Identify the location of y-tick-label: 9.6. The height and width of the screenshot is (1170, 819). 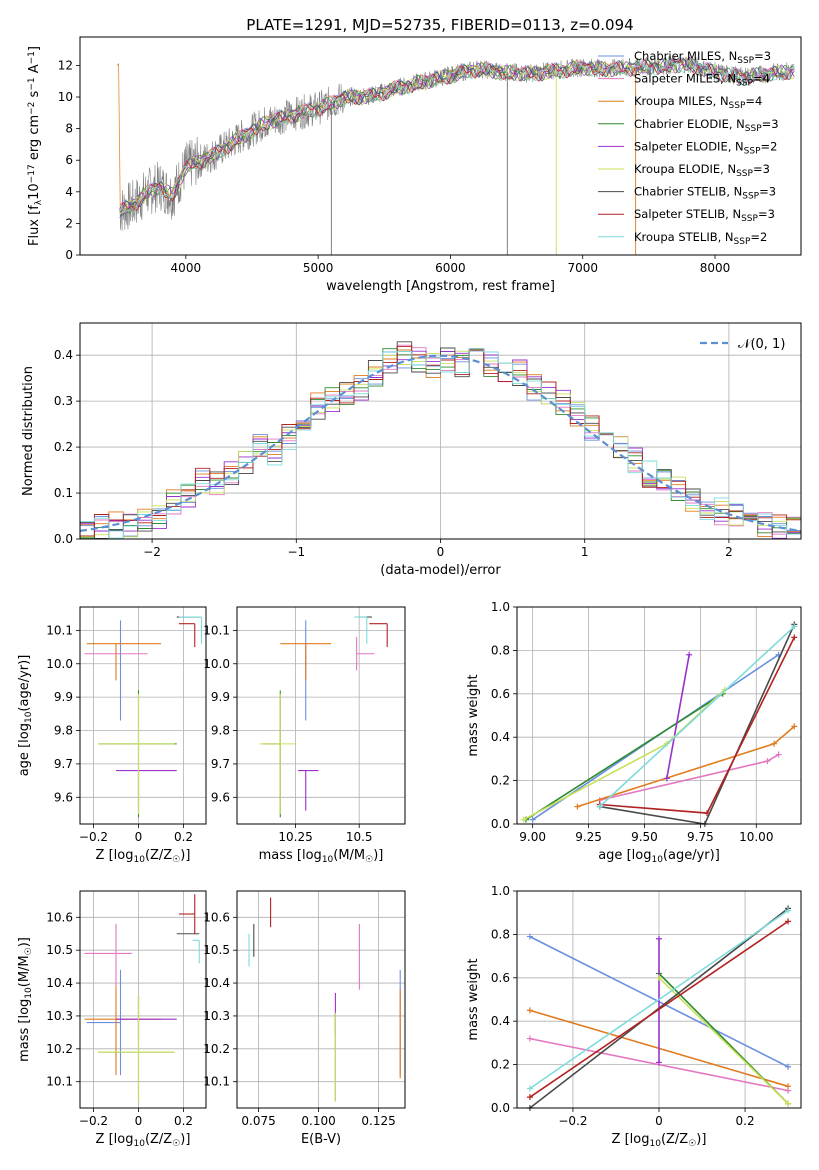
(63, 797).